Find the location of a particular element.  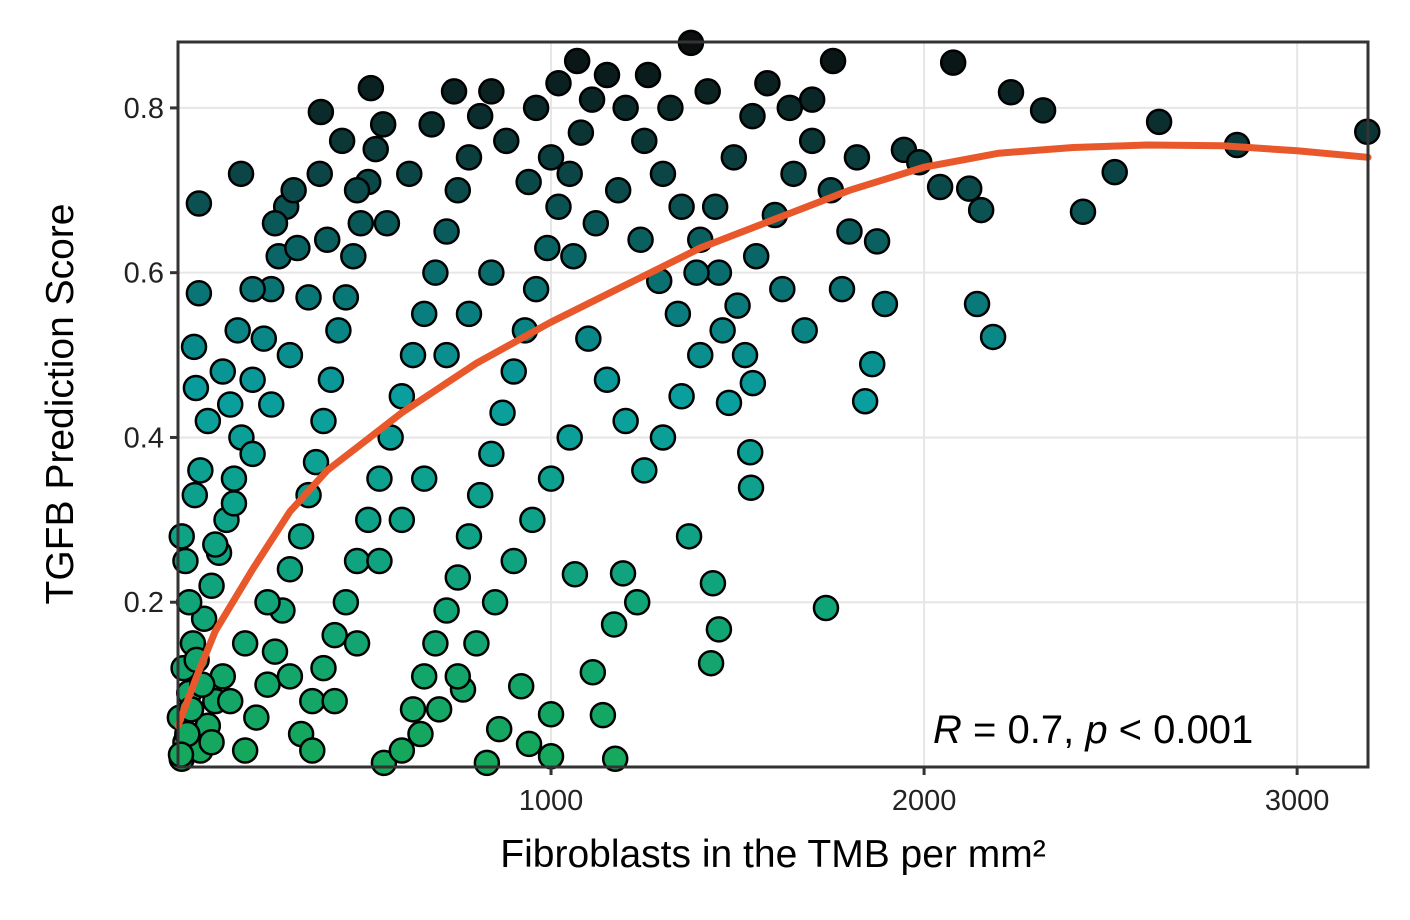

y-tick-label: 0.6 is located at coordinates (144, 274).